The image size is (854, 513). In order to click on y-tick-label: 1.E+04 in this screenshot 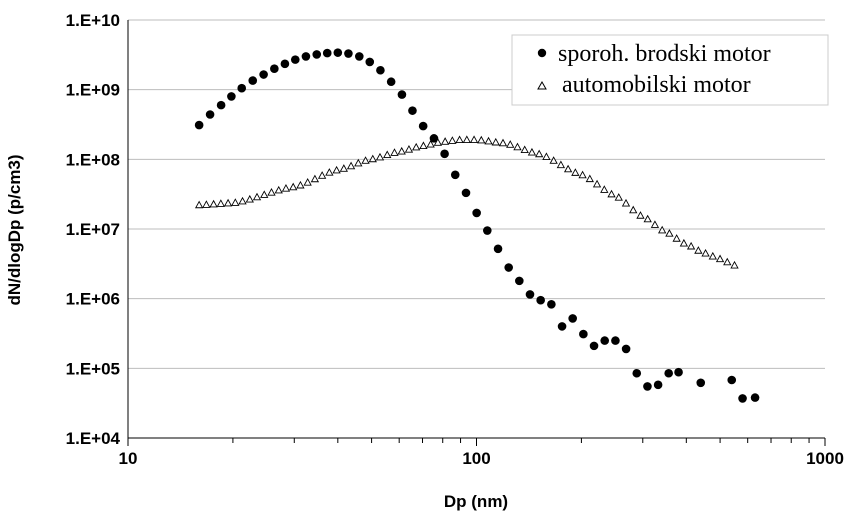, I will do `click(93, 438)`.